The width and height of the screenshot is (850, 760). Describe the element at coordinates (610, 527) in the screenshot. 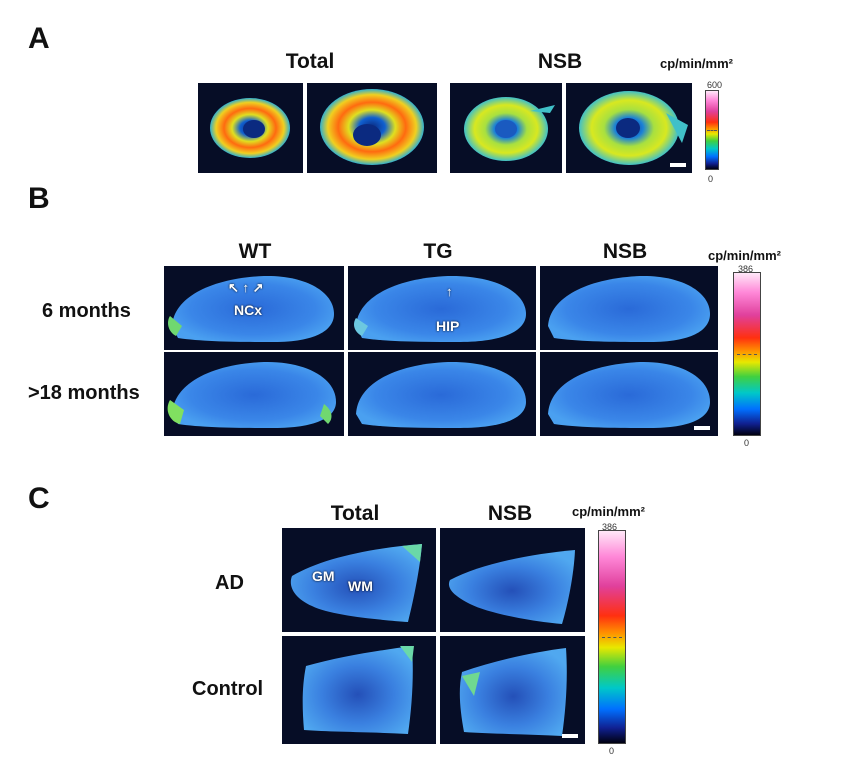

I see `panel-c-colorbar-max: 386` at that location.